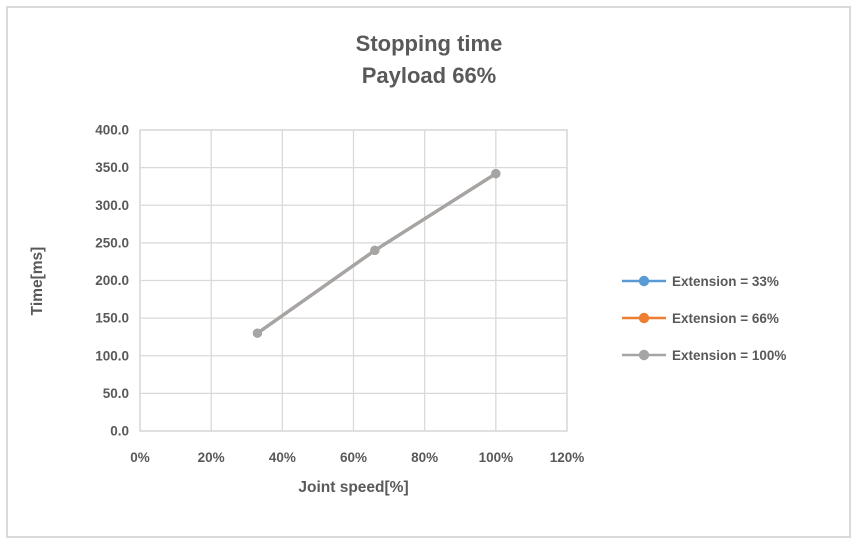 This screenshot has height=545, width=858. Describe the element at coordinates (112, 318) in the screenshot. I see `y-tick-label: 150.0` at that location.